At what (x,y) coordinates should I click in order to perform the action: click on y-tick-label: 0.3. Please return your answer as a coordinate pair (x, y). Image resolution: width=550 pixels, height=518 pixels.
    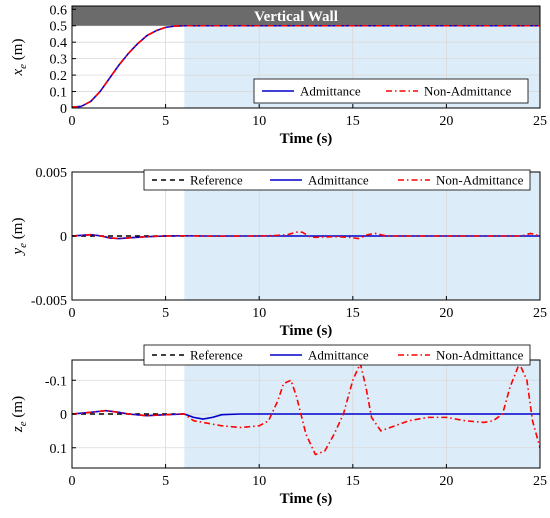
    Looking at the image, I should click on (59, 60).